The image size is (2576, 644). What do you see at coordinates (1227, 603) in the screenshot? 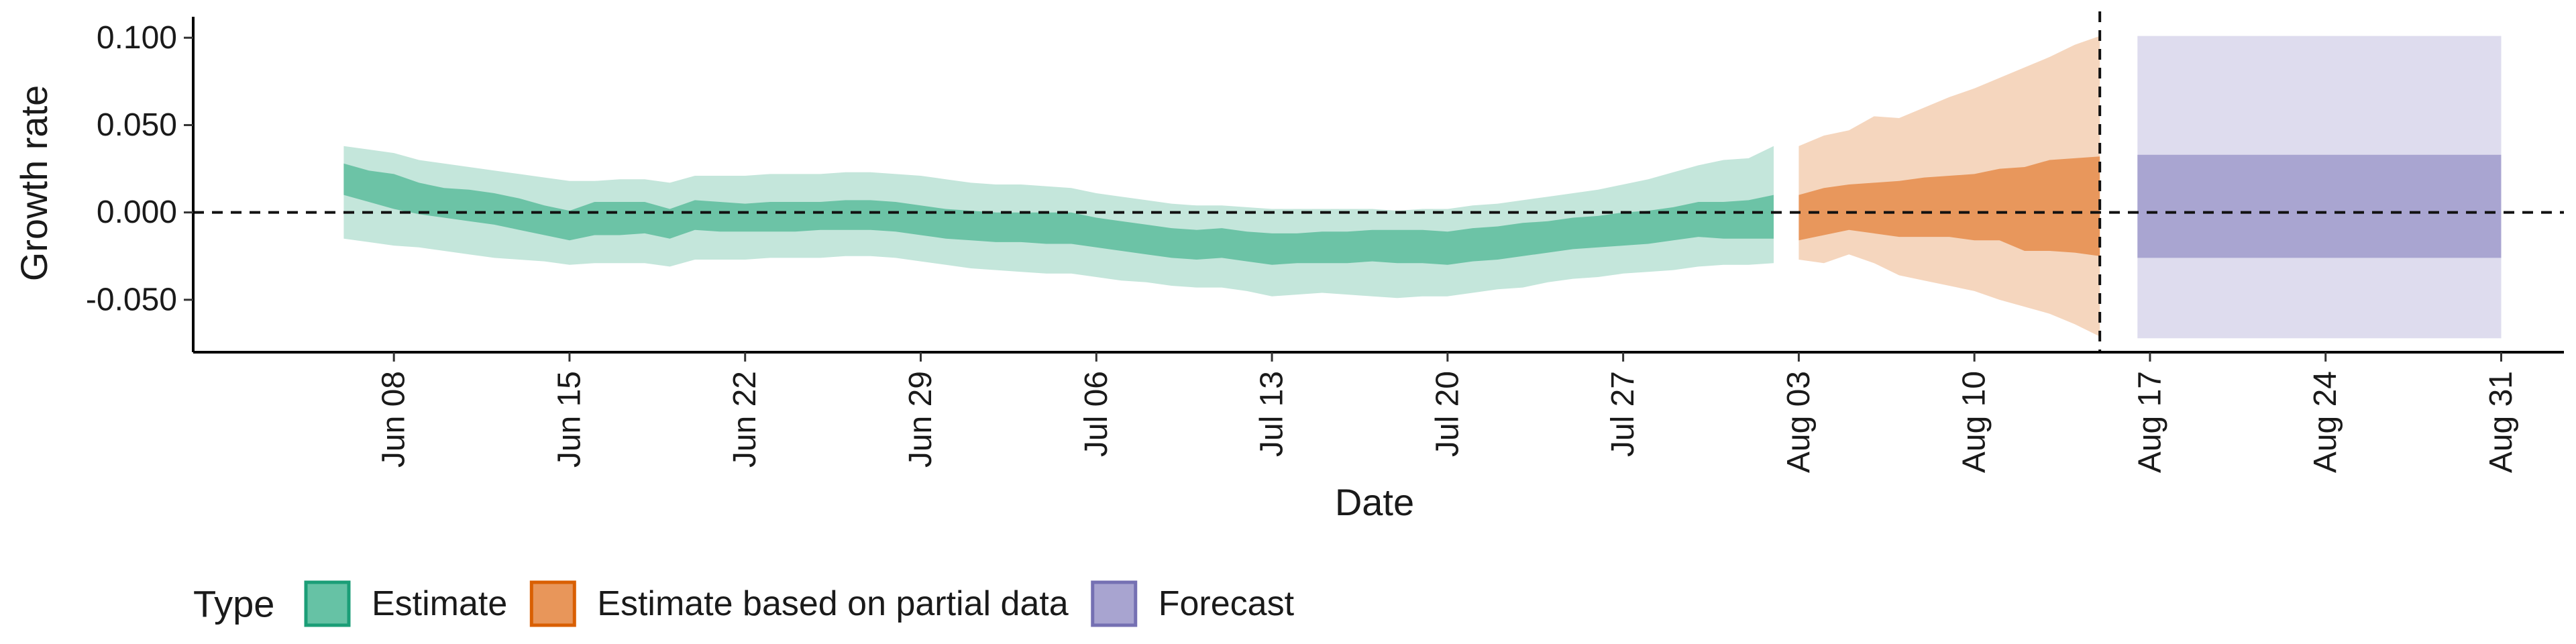
I see `legend-label-forecast: Forecast` at bounding box center [1227, 603].